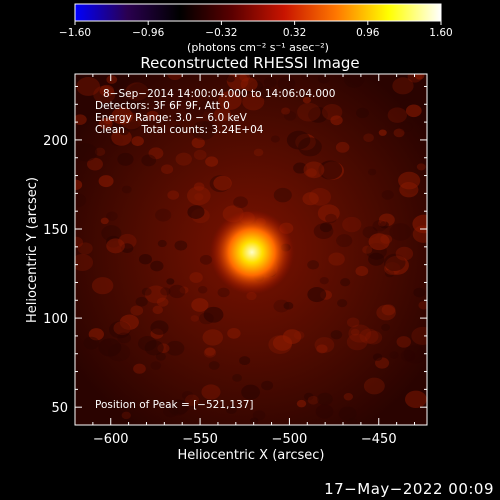 This screenshot has width=500, height=500. Describe the element at coordinates (55, 141) in the screenshot. I see `y-tick-label: 200` at that location.